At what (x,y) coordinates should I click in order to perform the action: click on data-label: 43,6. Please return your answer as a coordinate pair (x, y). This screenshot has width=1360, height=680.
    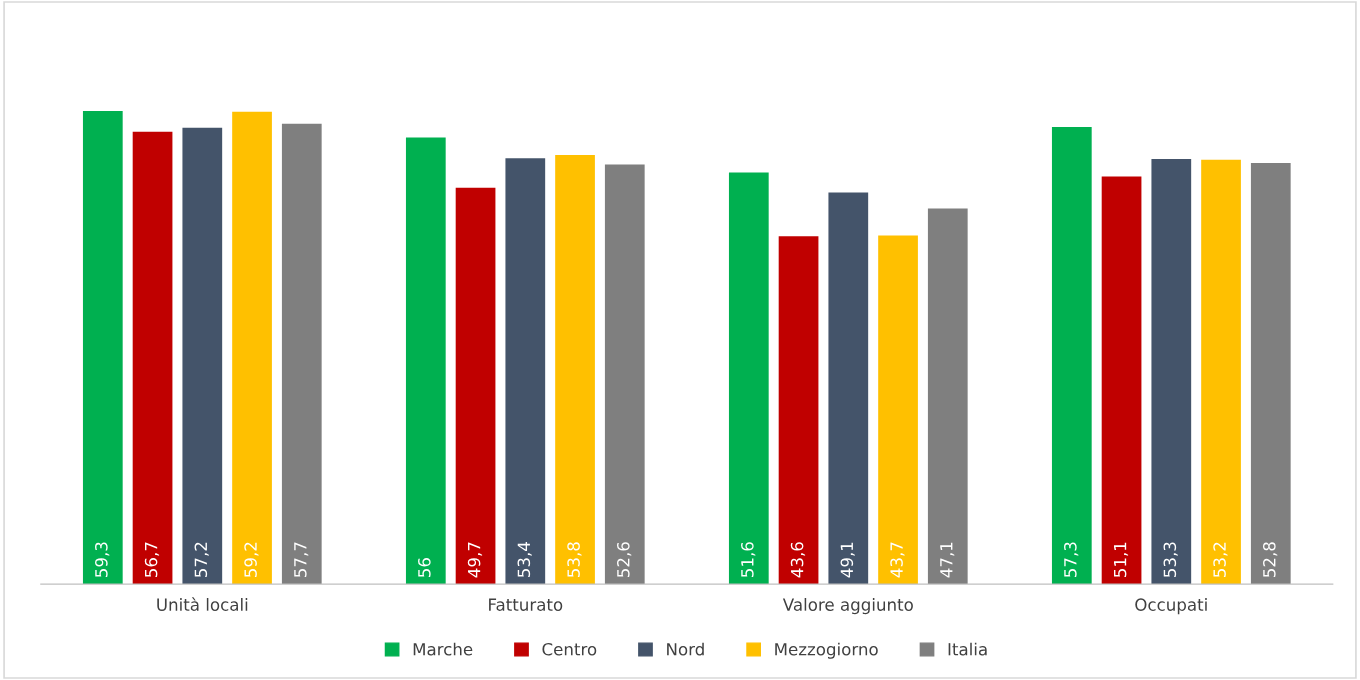
    Looking at the image, I should click on (798, 560).